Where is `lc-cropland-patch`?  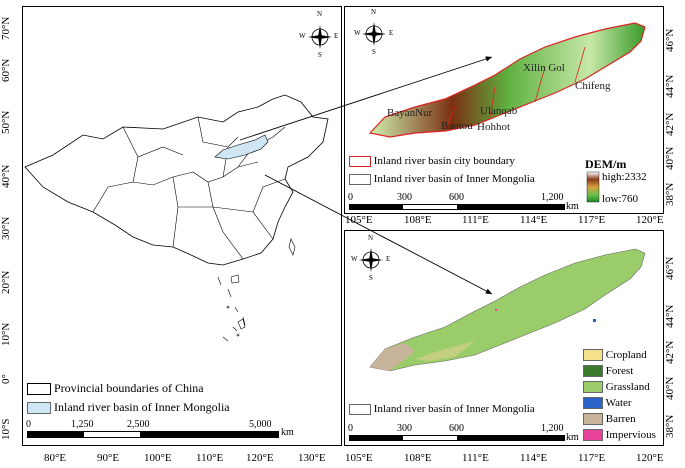 lc-cropland-patch is located at coordinates (445, 351).